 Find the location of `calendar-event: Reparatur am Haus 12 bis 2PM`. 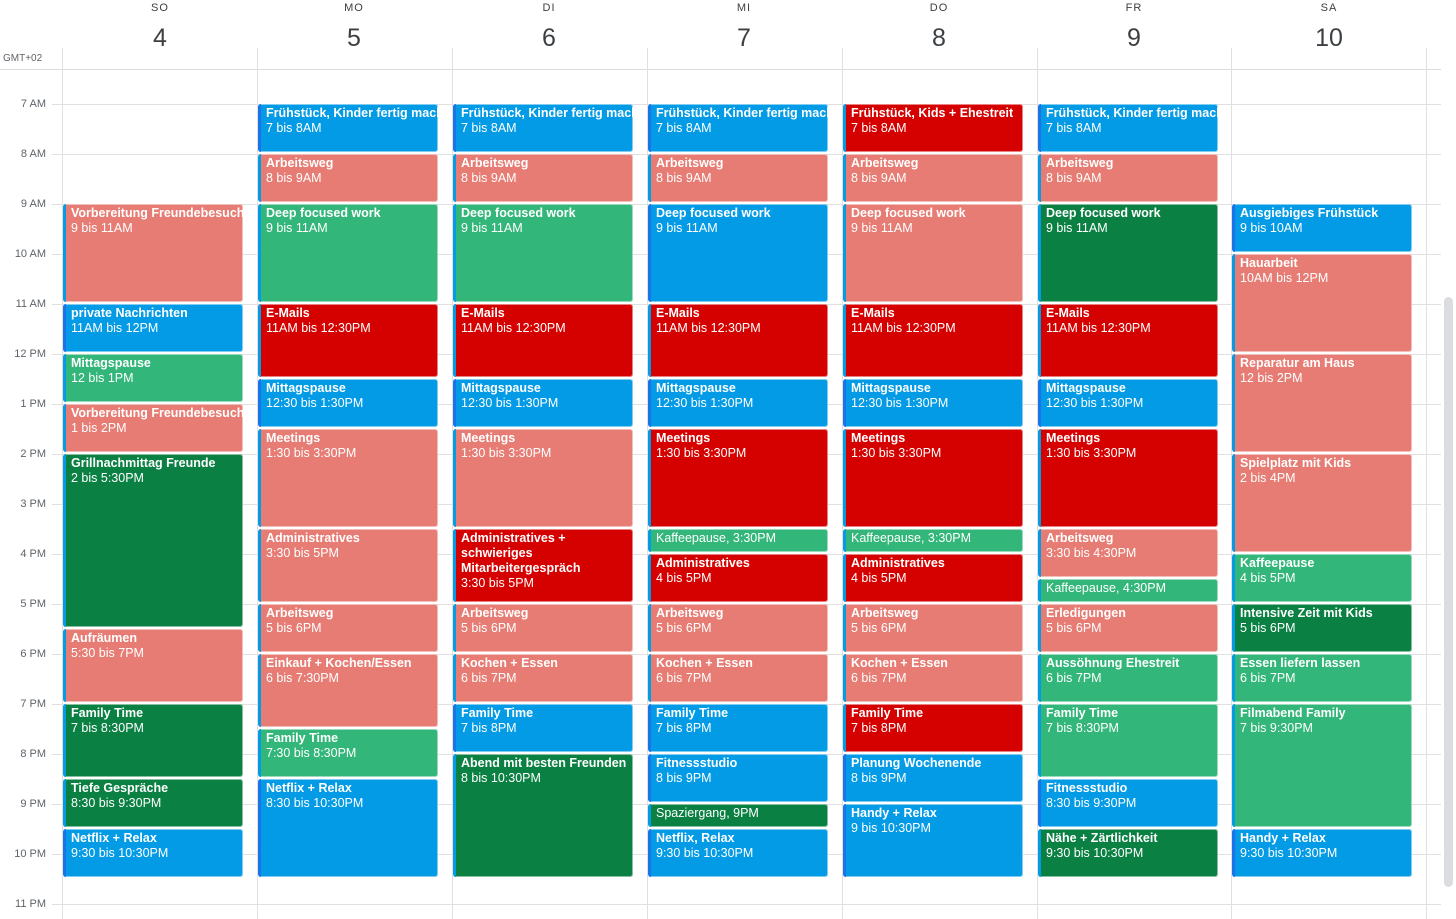

calendar-event: Reparatur am Haus 12 bis 2PM is located at coordinates (1322, 403).